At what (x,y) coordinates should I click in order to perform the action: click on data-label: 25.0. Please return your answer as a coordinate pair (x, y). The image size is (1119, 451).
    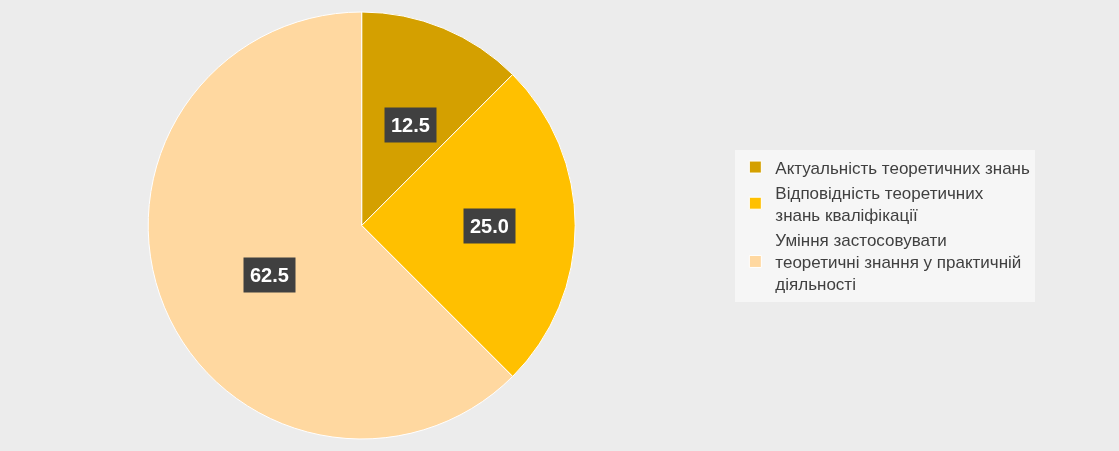
    Looking at the image, I should click on (489, 226).